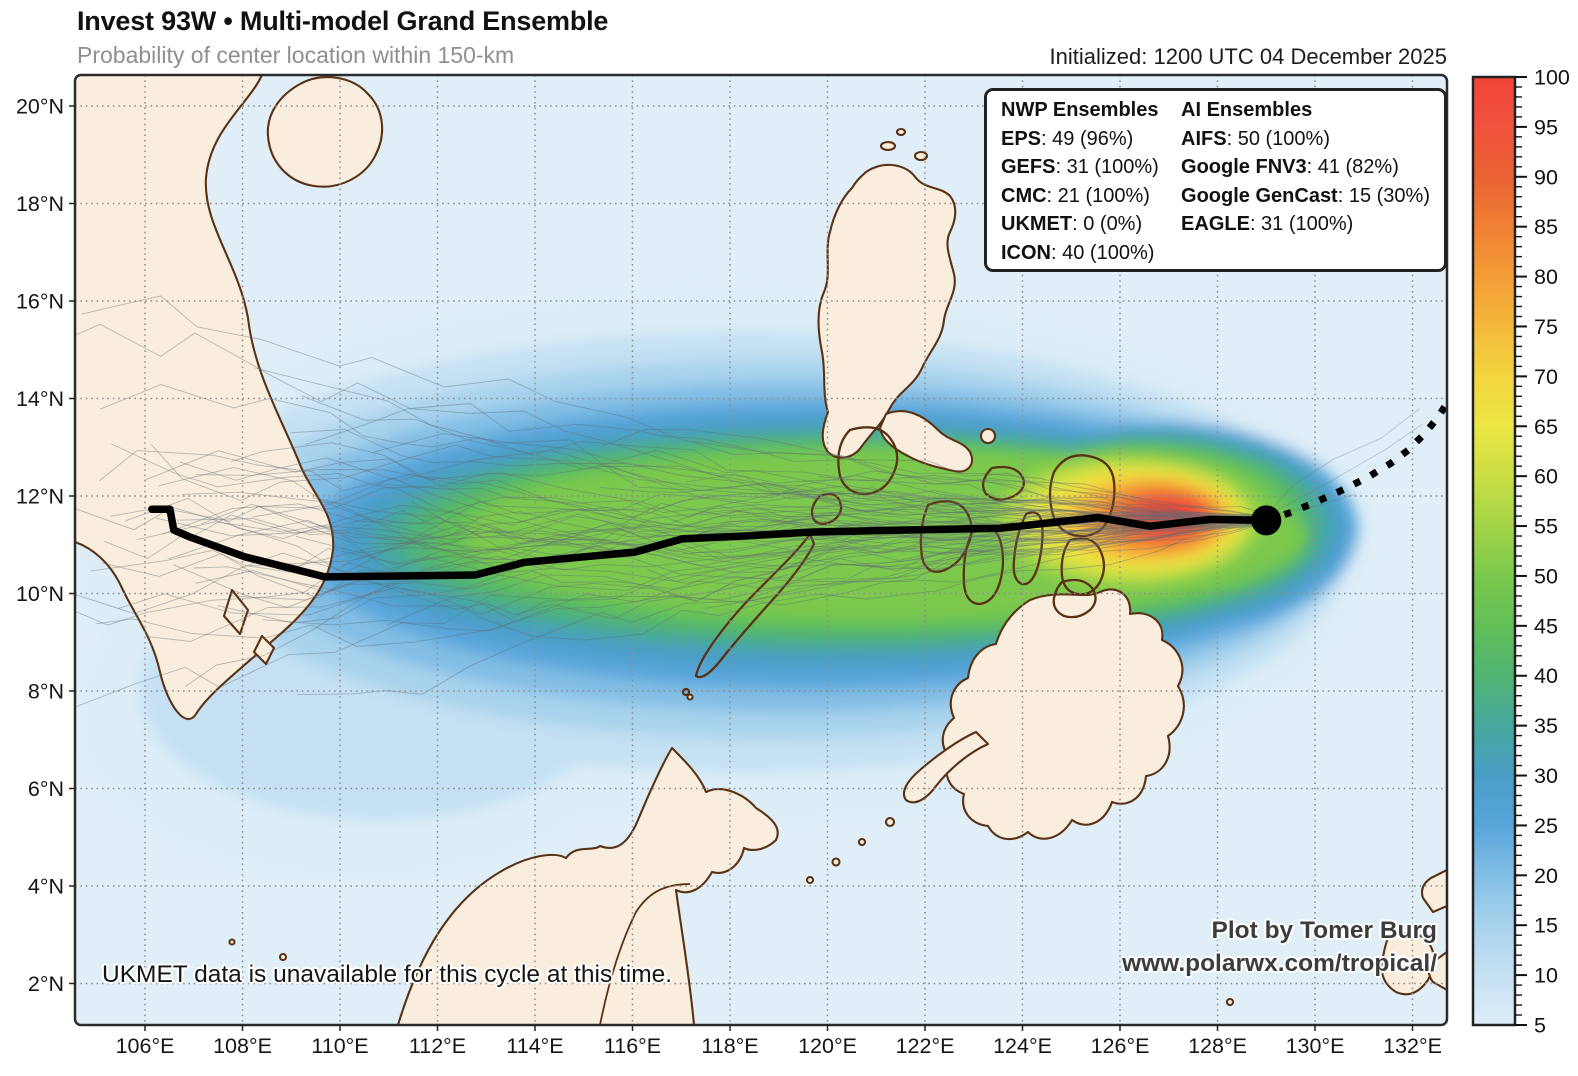  What do you see at coordinates (232, 942) in the screenshot?
I see `land-islet-s2` at bounding box center [232, 942].